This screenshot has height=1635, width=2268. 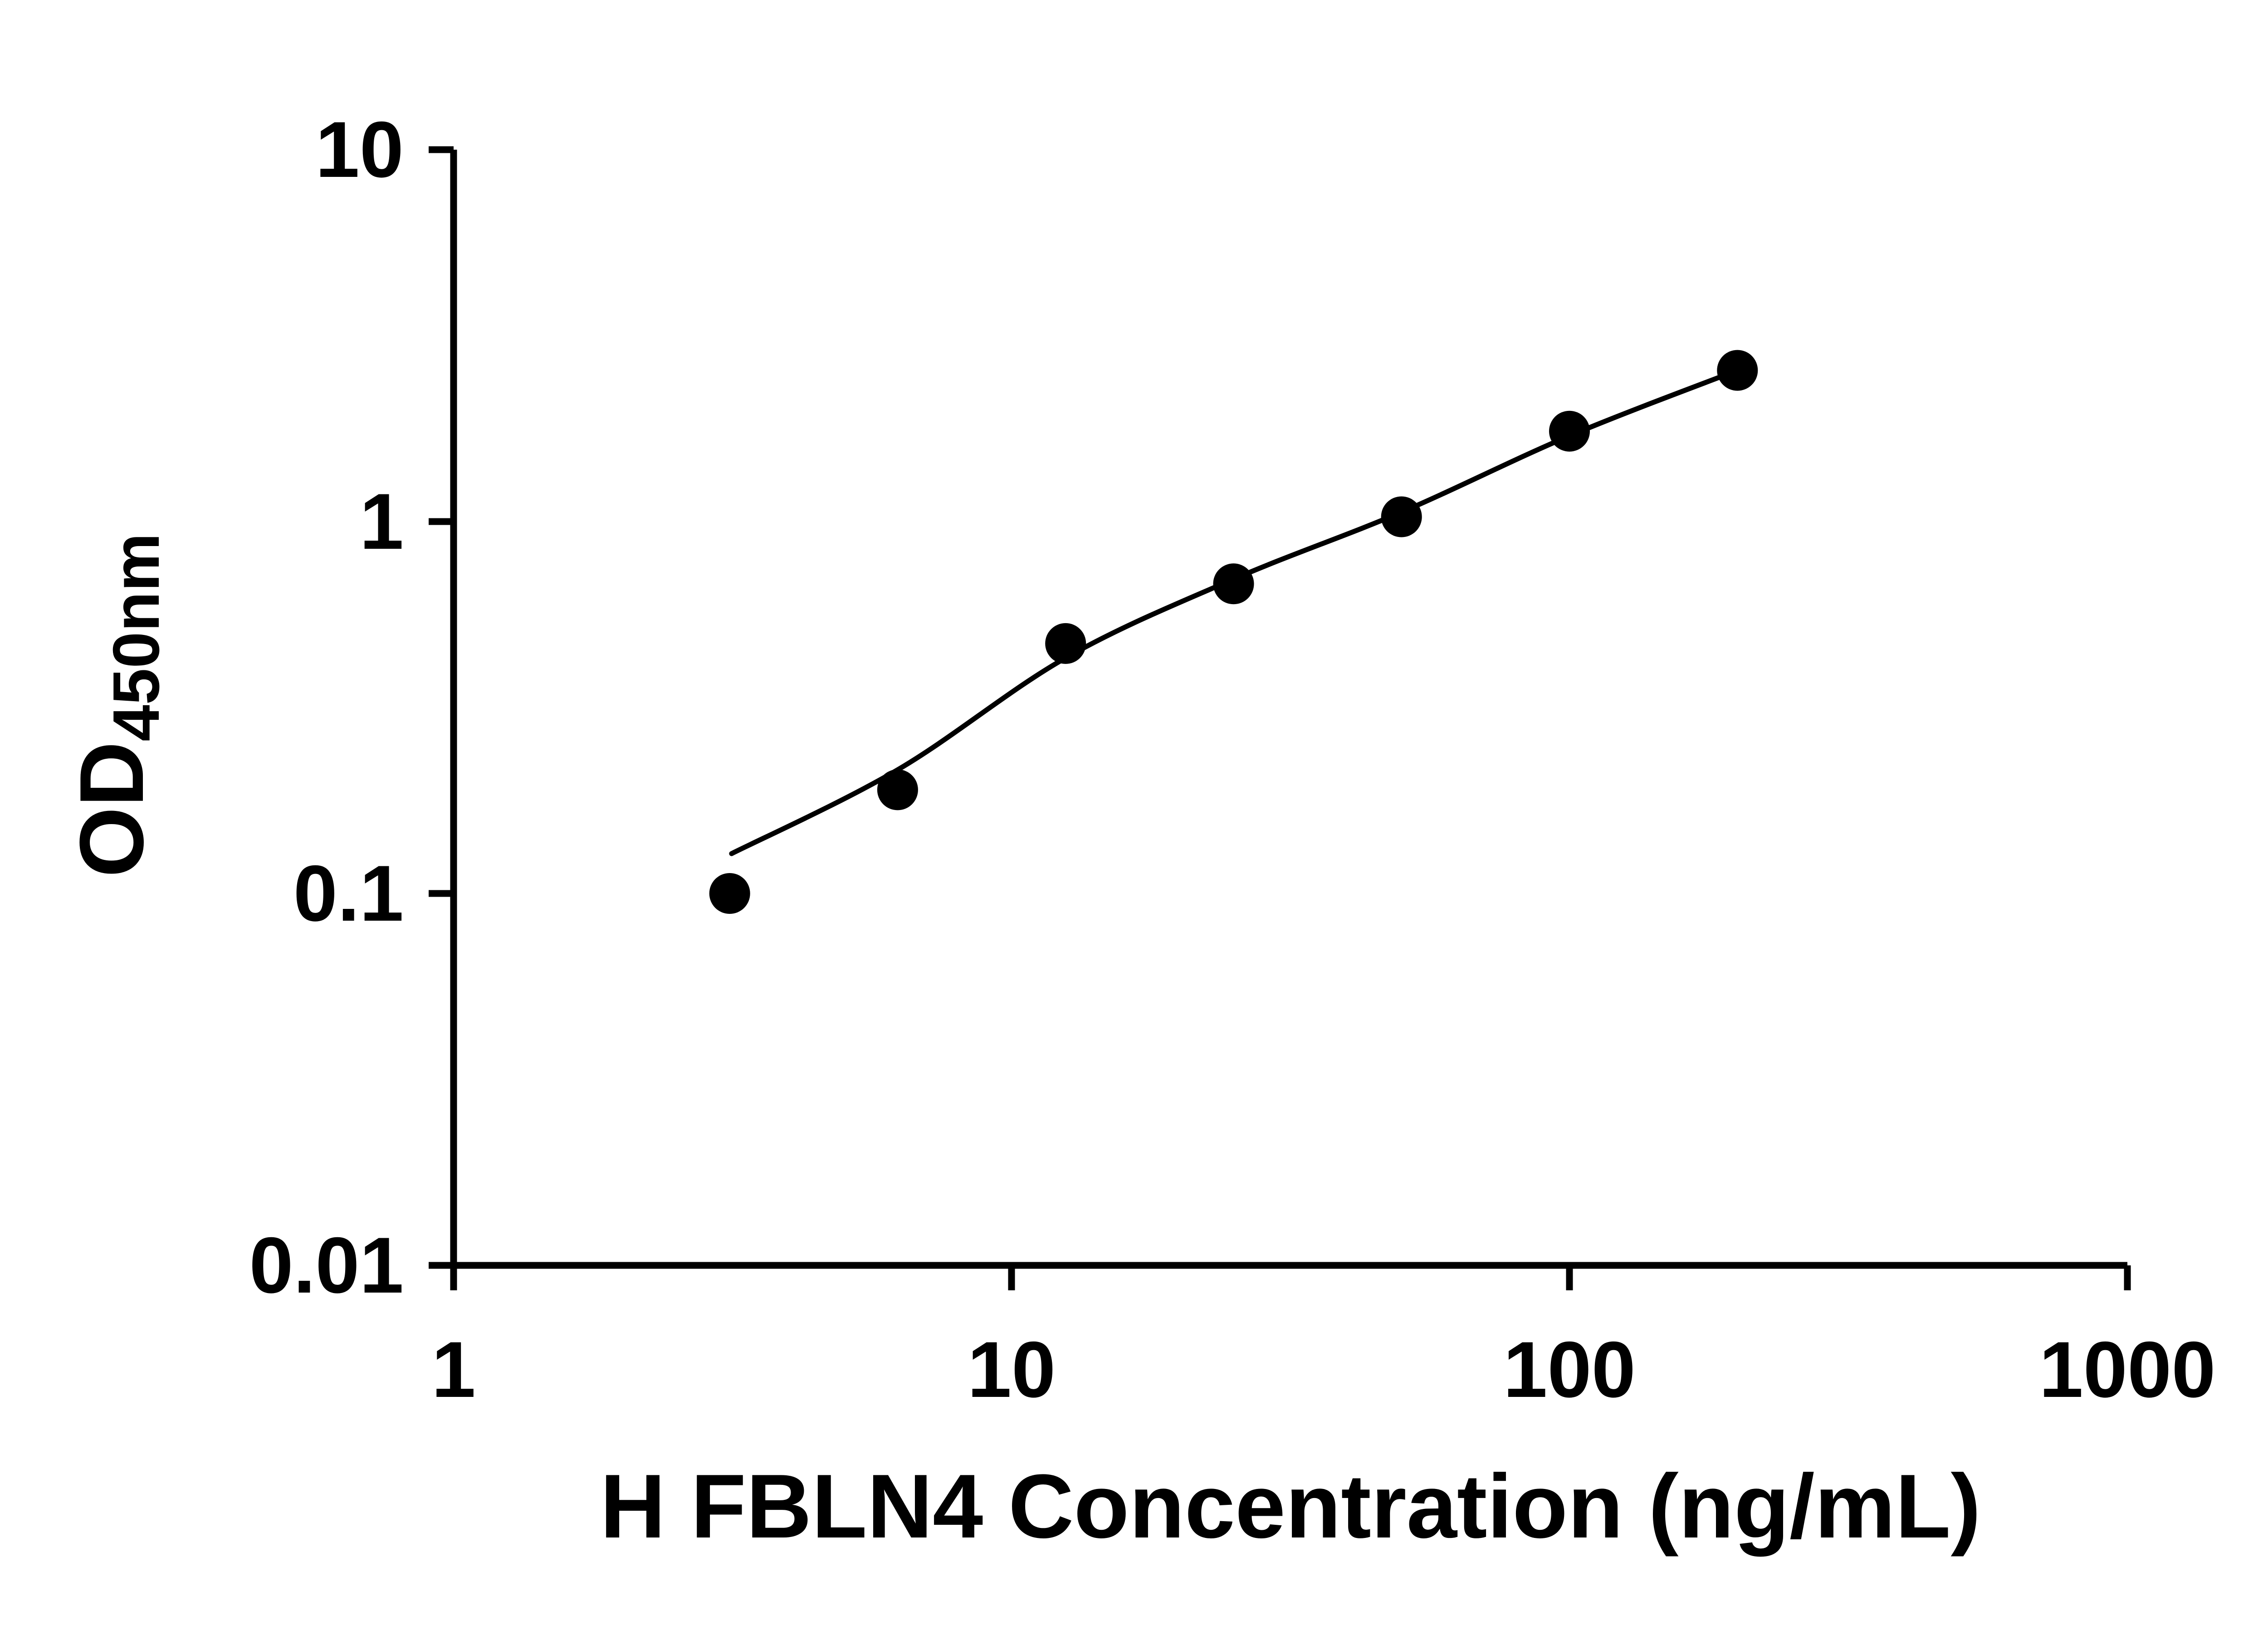 What do you see at coordinates (453, 1370) in the screenshot?
I see `x-tick-label: 1` at bounding box center [453, 1370].